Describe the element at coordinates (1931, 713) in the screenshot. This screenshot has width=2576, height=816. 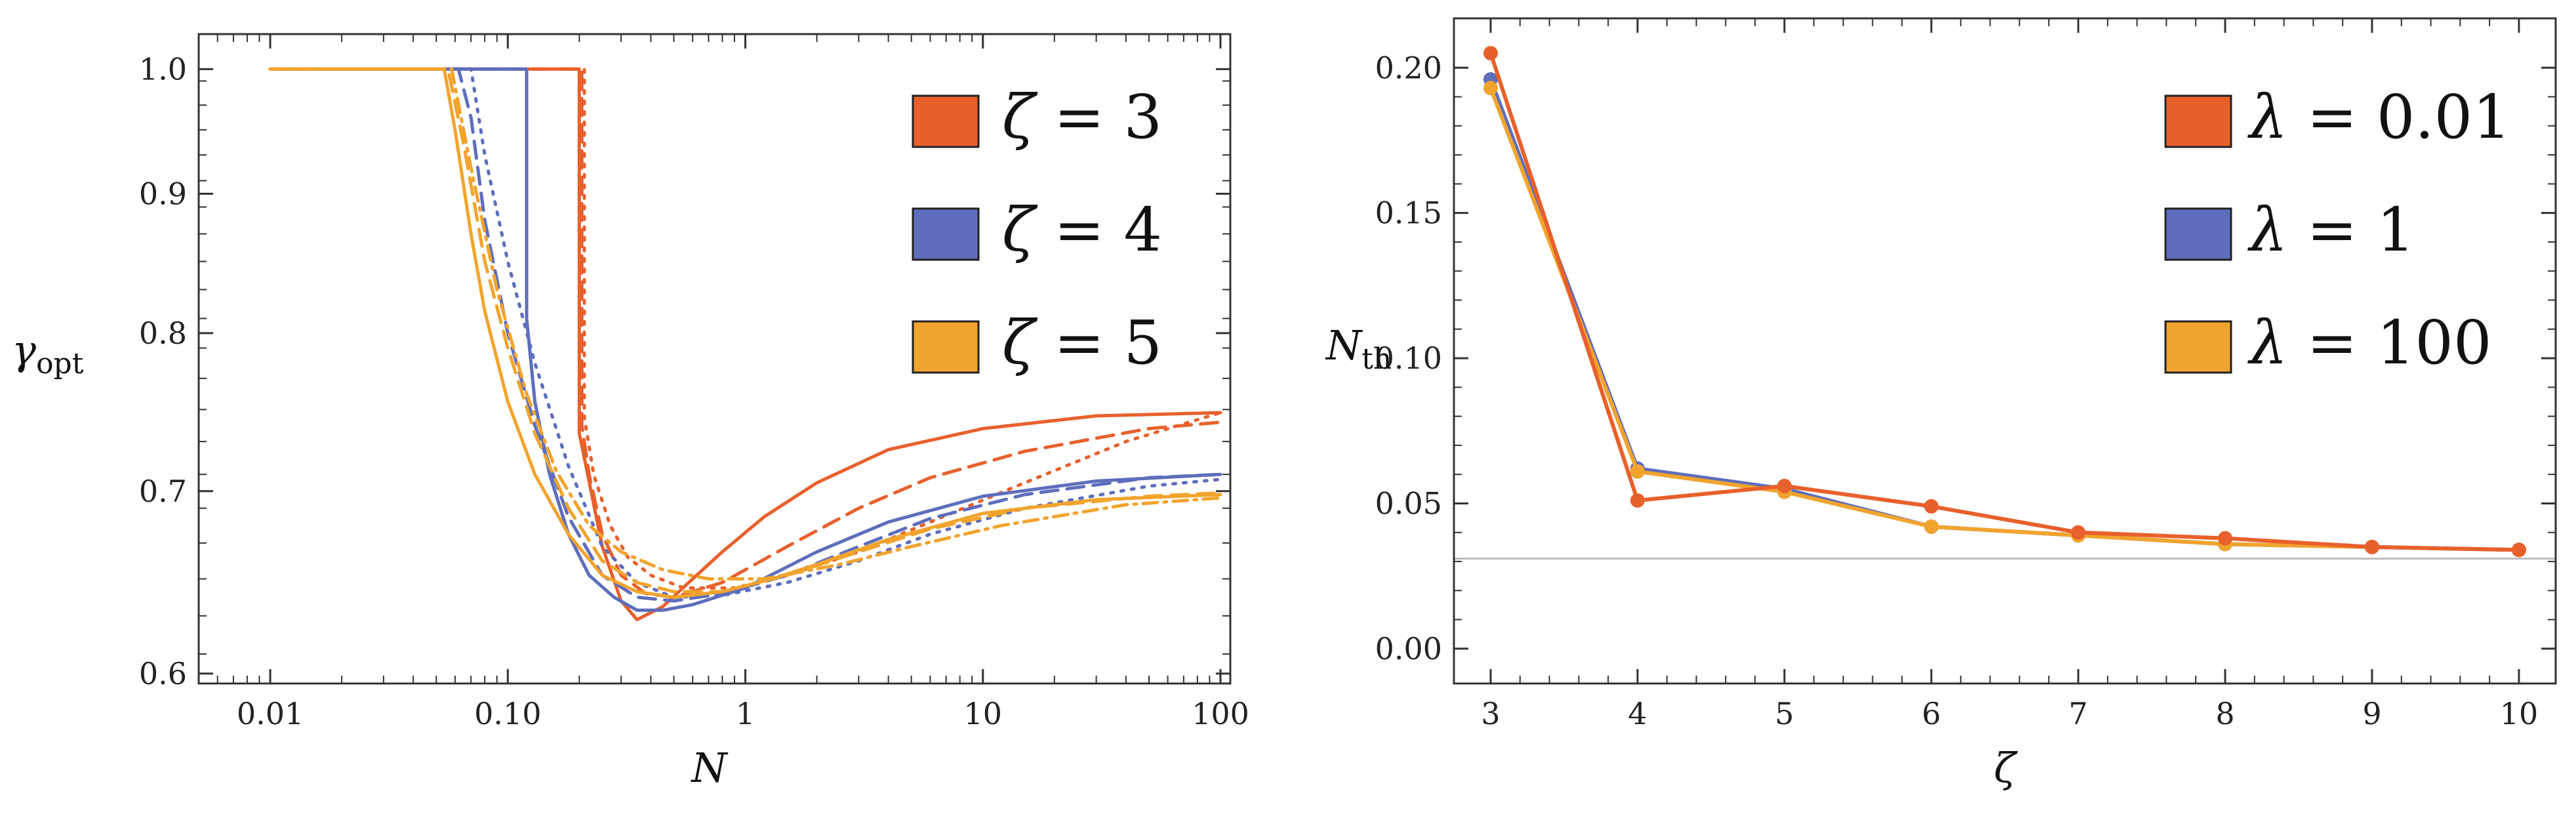
I see `right-x-tick-label-3: 6` at that location.